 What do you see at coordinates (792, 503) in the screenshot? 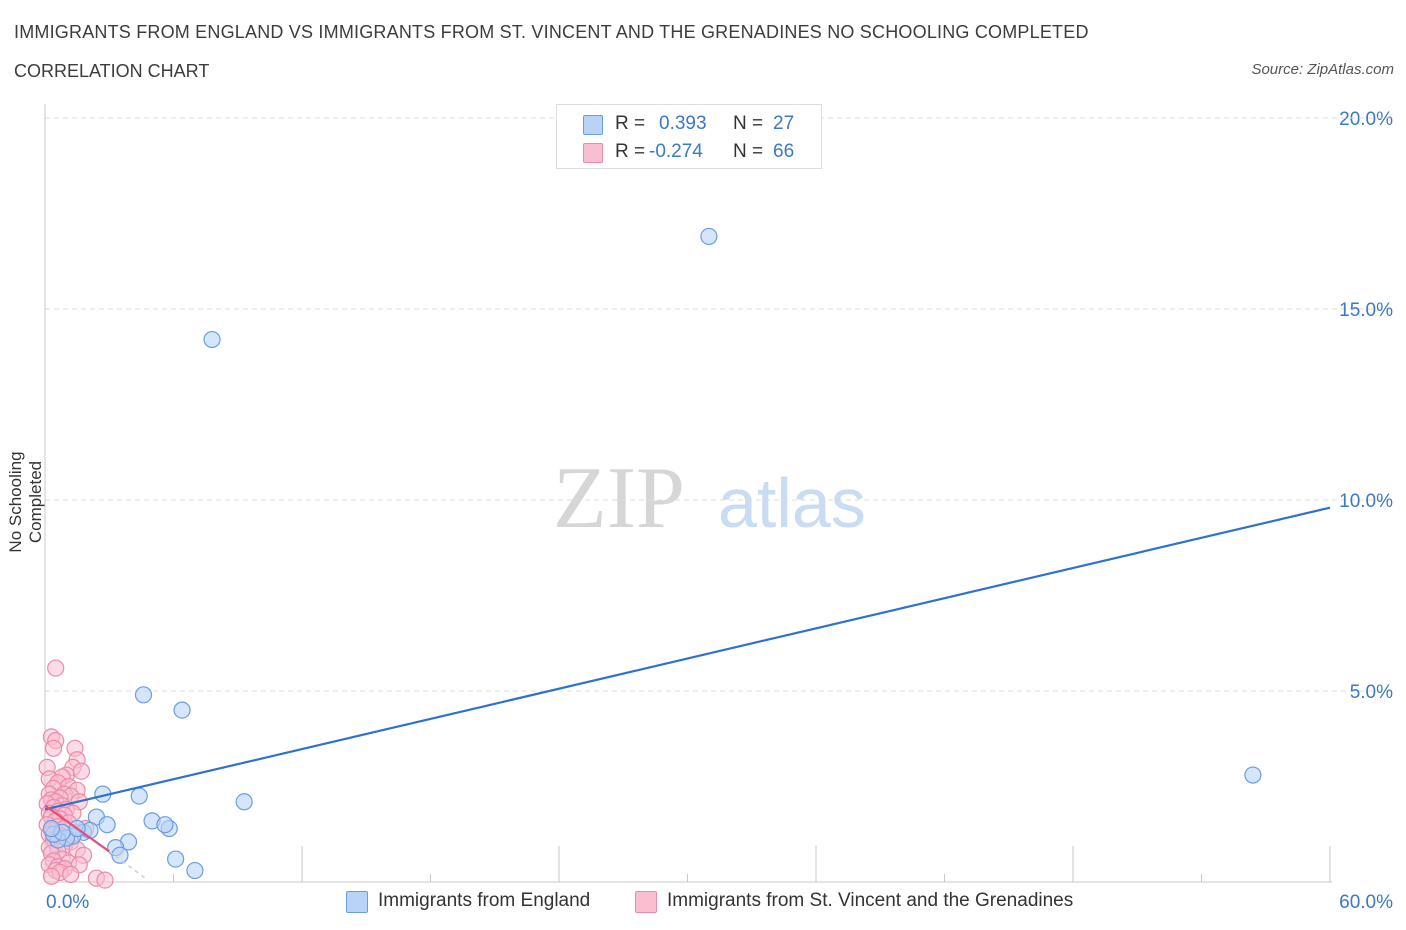
I see `watermark-atlas: atlas` at bounding box center [792, 503].